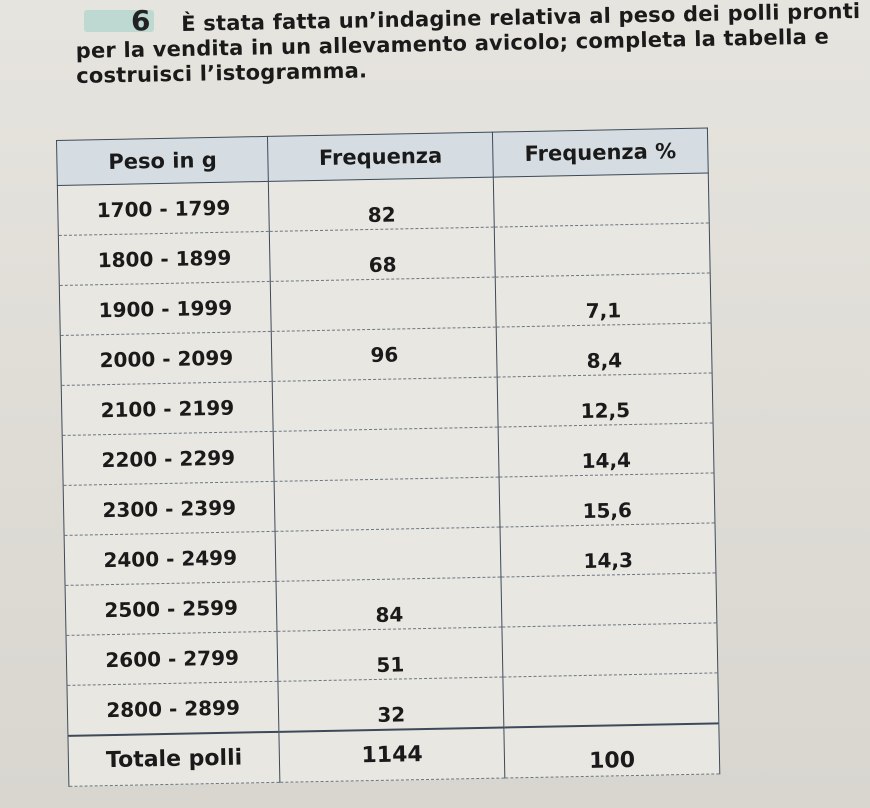 This screenshot has height=808, width=870. I want to click on cell-frequenza: 82, so click(381, 204).